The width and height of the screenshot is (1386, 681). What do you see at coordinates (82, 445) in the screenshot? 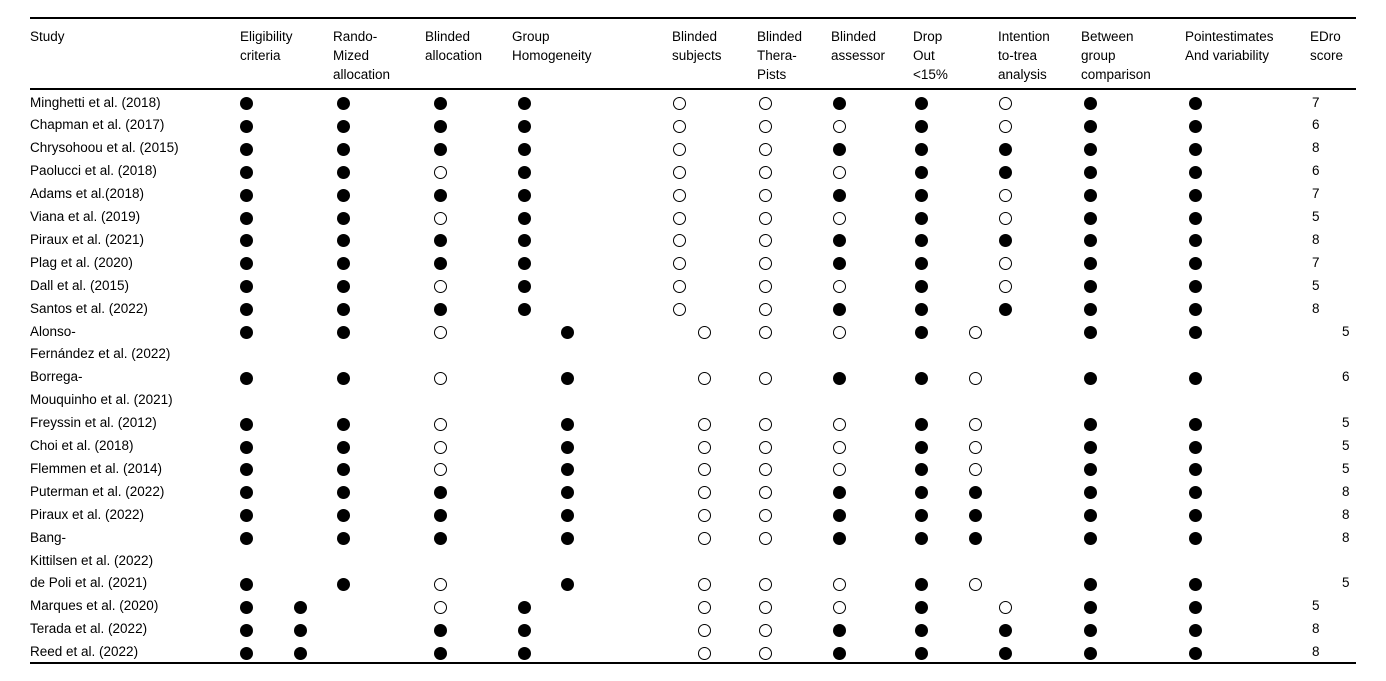
I see `study-name: Choi et al. (2018)` at bounding box center [82, 445].